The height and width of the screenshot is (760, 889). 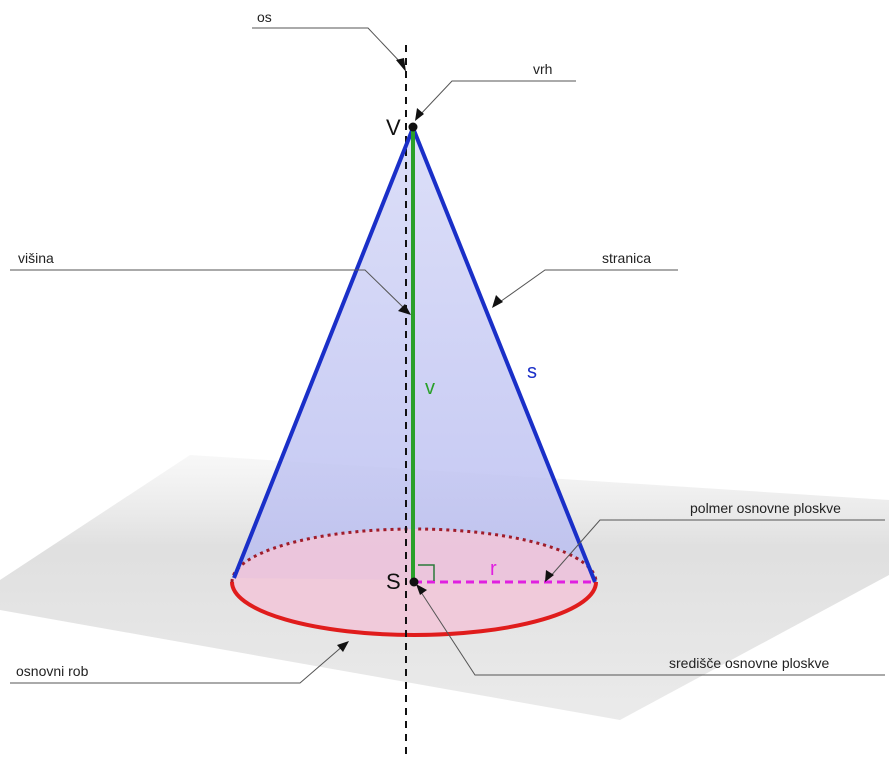 I want to click on apex-label: vrh, so click(x=542, y=69).